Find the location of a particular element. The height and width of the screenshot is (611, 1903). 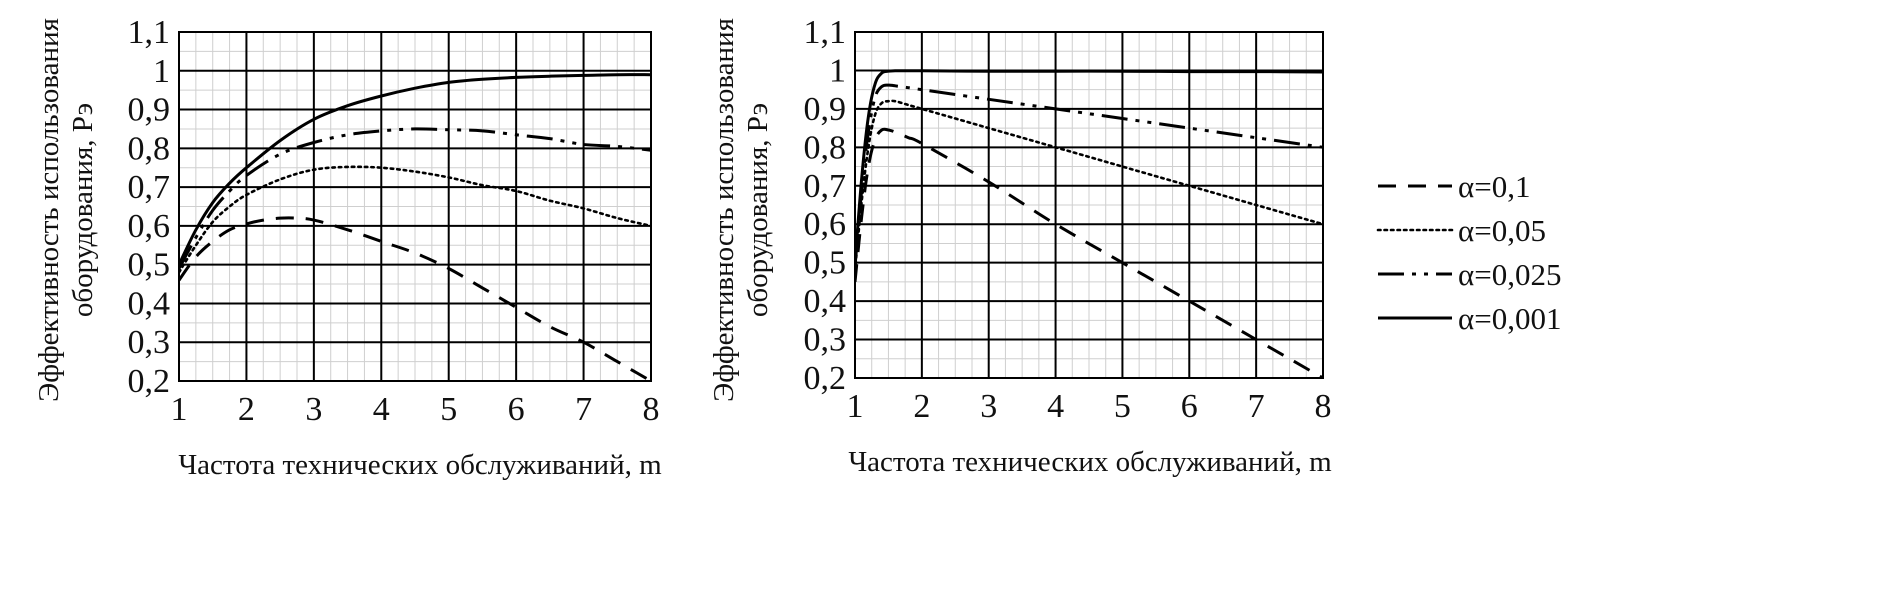

right-y-tick-label: 0,4 is located at coordinates (825, 301).